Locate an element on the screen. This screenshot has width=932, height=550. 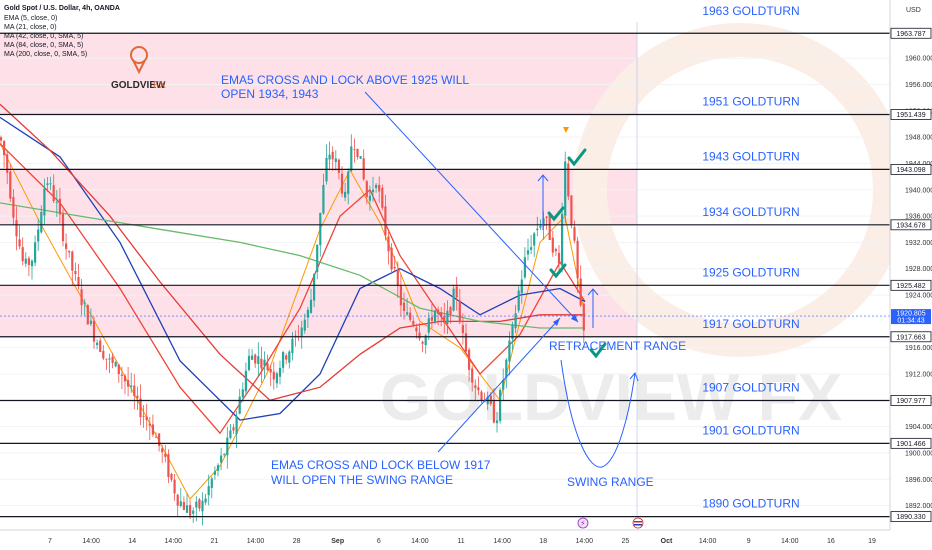
bottom-note-line1: EMA5 CROSS AND LOCK BELOW 1917 is located at coordinates (381, 465).